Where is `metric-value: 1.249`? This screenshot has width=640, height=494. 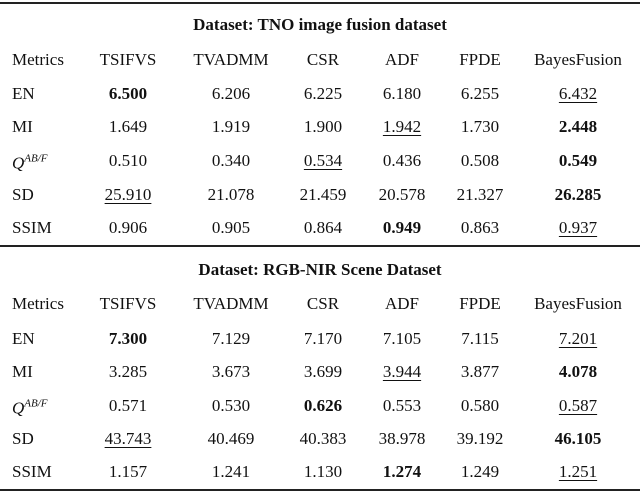
metric-value: 1.249 is located at coordinates (480, 471).